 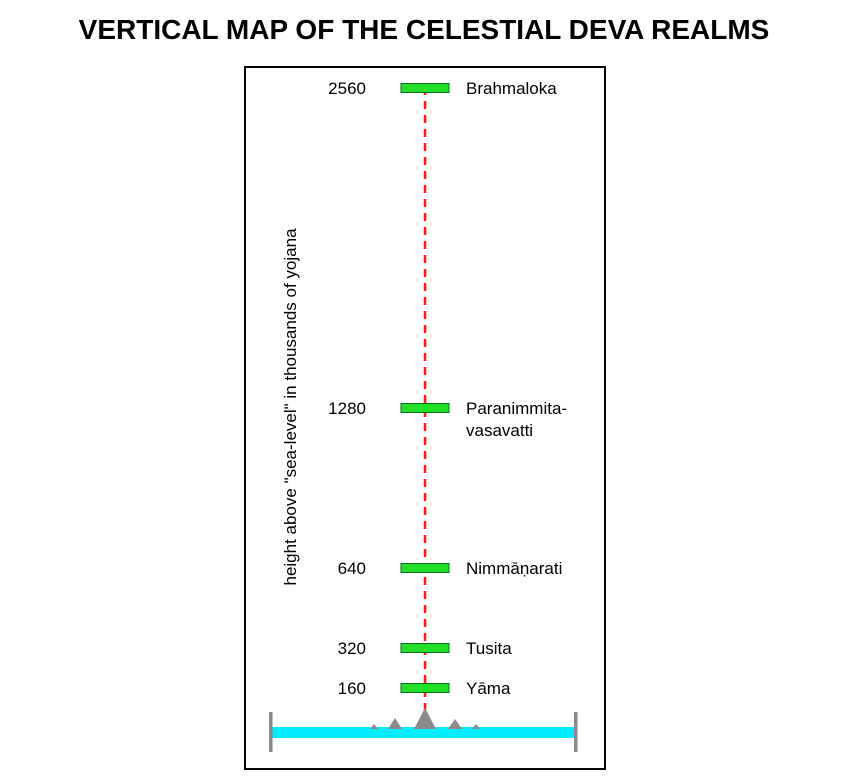 I want to click on realm-name-label: Tusita, so click(x=489, y=648).